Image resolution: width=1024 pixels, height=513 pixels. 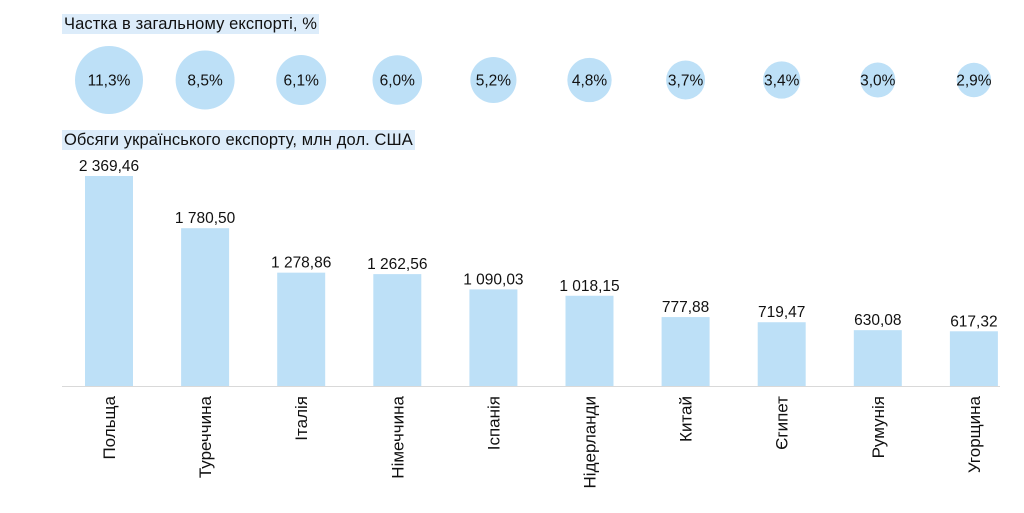 What do you see at coordinates (973, 321) in the screenshot?
I see `bar-value-label: 617,32` at bounding box center [973, 321].